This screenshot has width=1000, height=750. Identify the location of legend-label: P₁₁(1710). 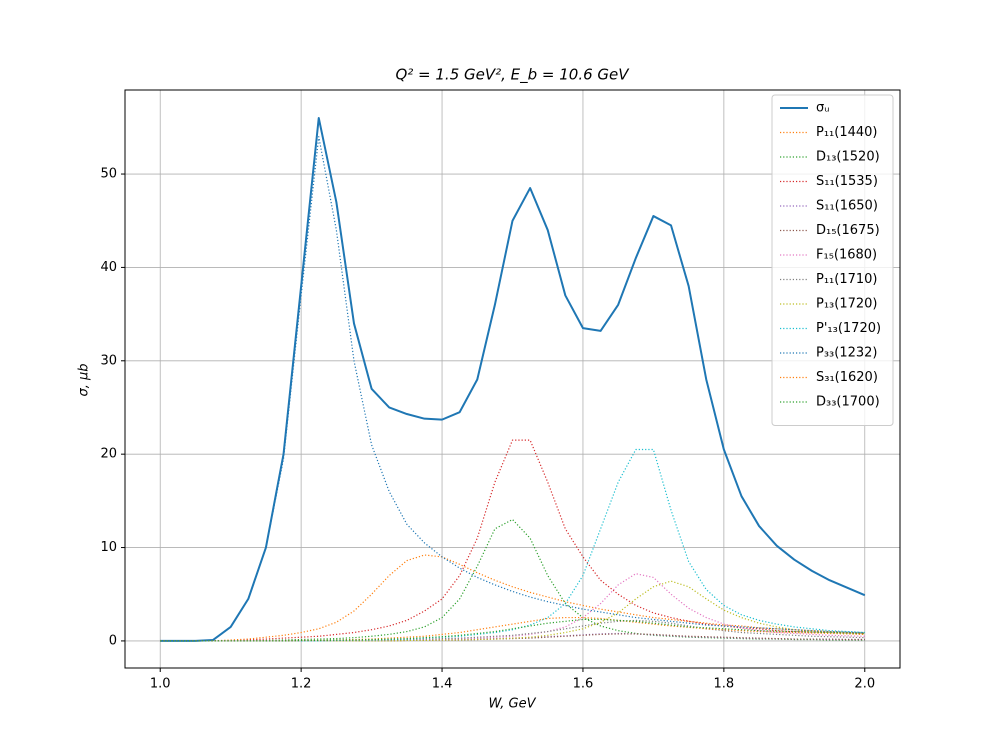
(847, 279).